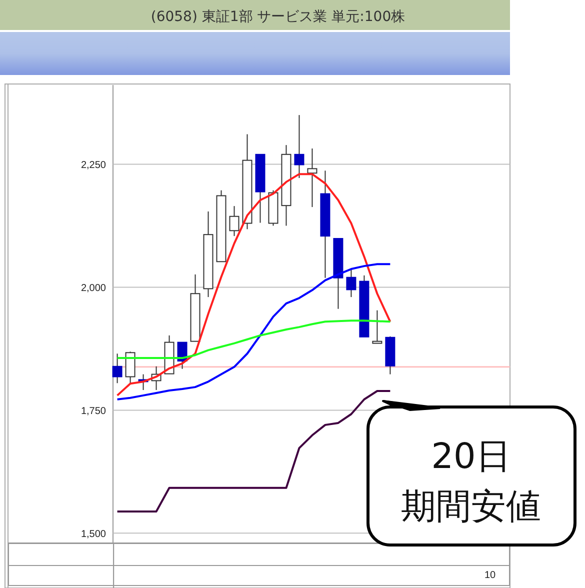 The width and height of the screenshot is (585, 588). I want to click on y-tick-label: 1,750, so click(93, 412).